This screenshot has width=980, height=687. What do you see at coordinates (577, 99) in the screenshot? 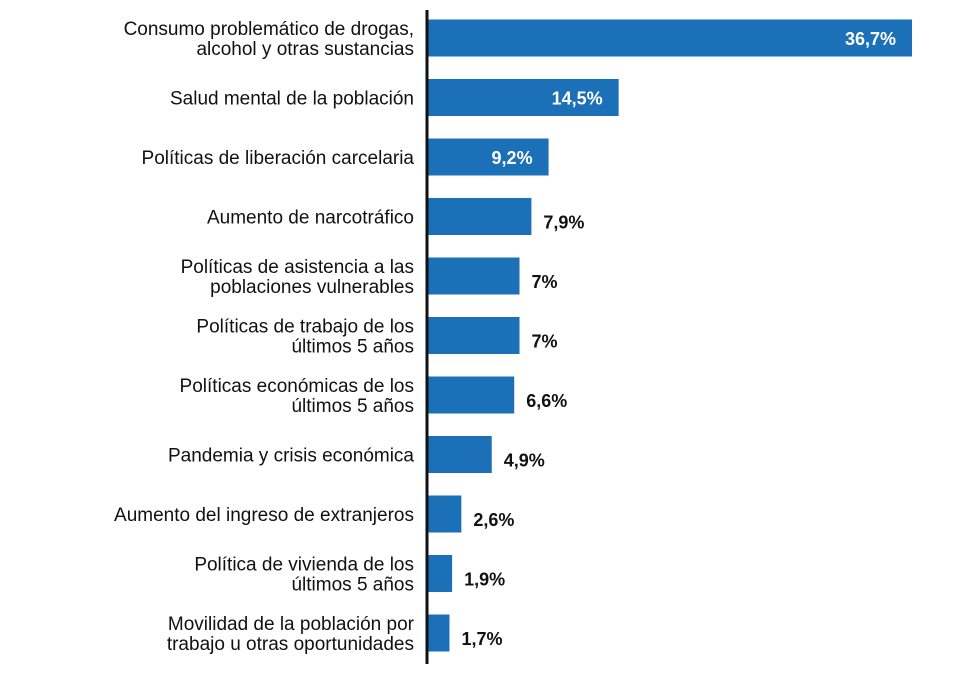
I see `value-label: 14,5%` at bounding box center [577, 99].